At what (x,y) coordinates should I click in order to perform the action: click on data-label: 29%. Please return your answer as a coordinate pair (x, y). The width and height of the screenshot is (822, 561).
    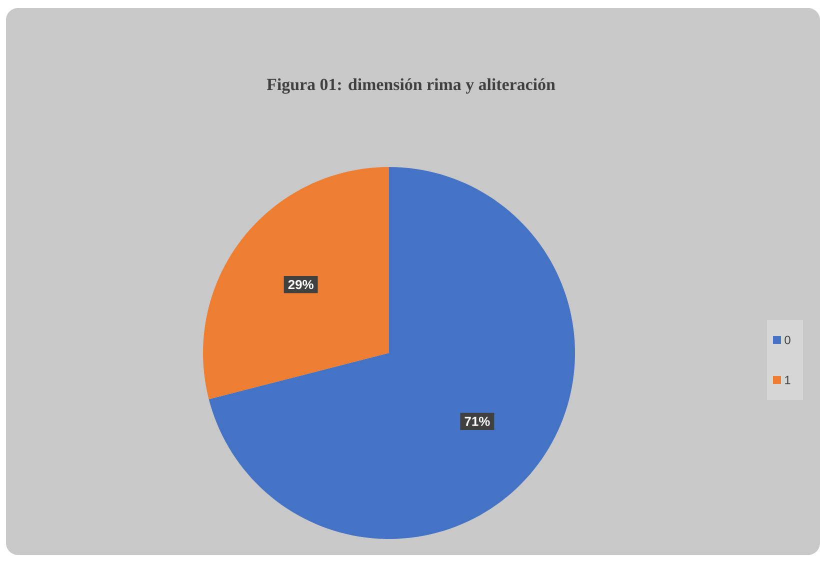
    Looking at the image, I should click on (301, 285).